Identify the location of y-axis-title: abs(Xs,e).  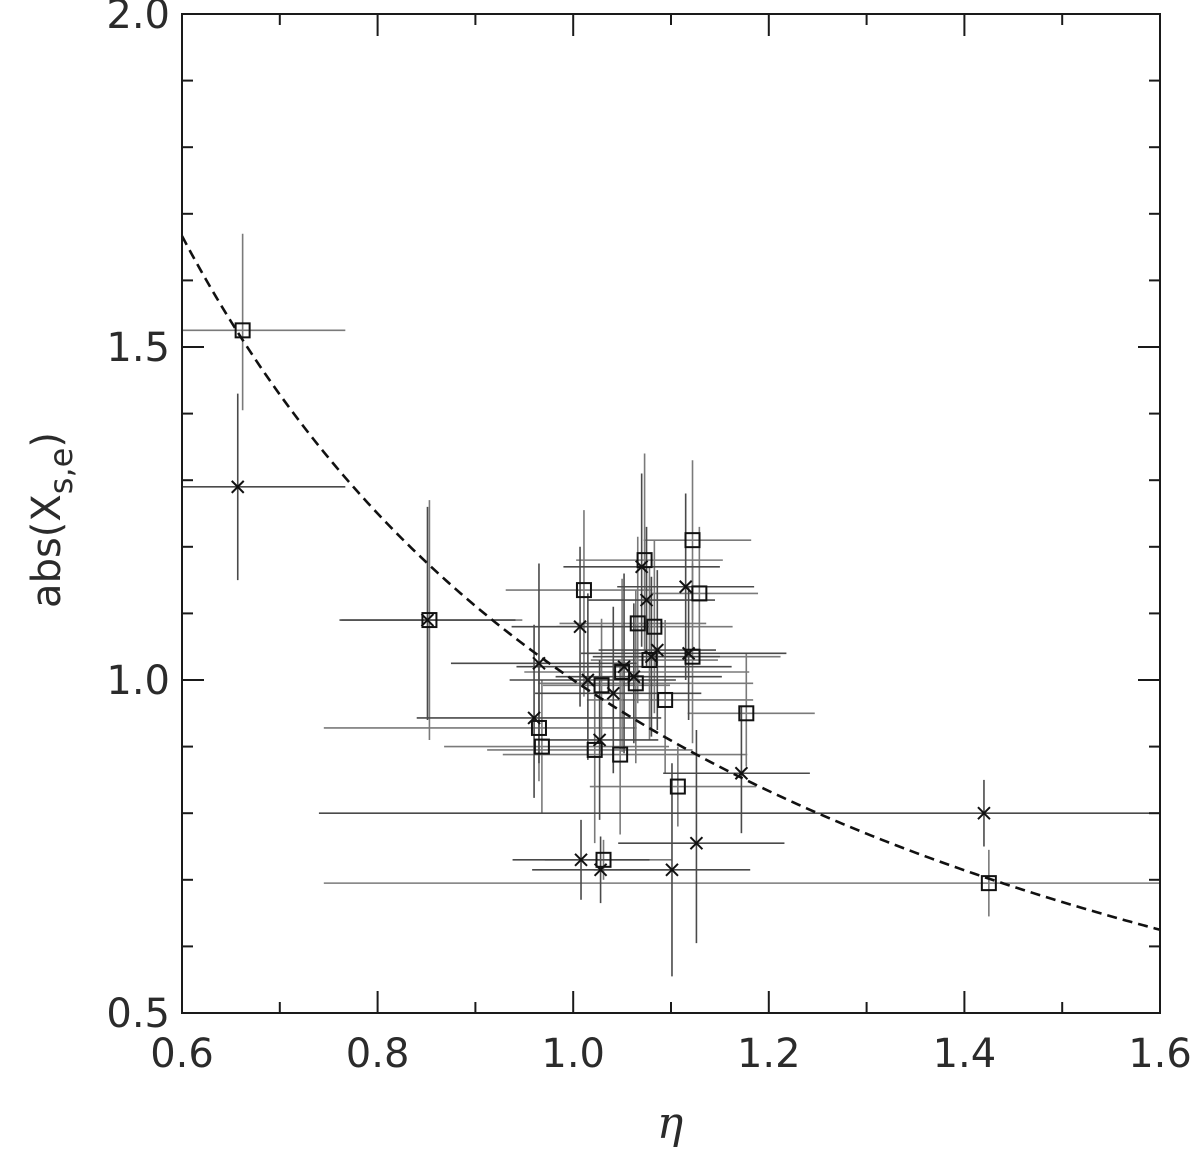
(52, 520).